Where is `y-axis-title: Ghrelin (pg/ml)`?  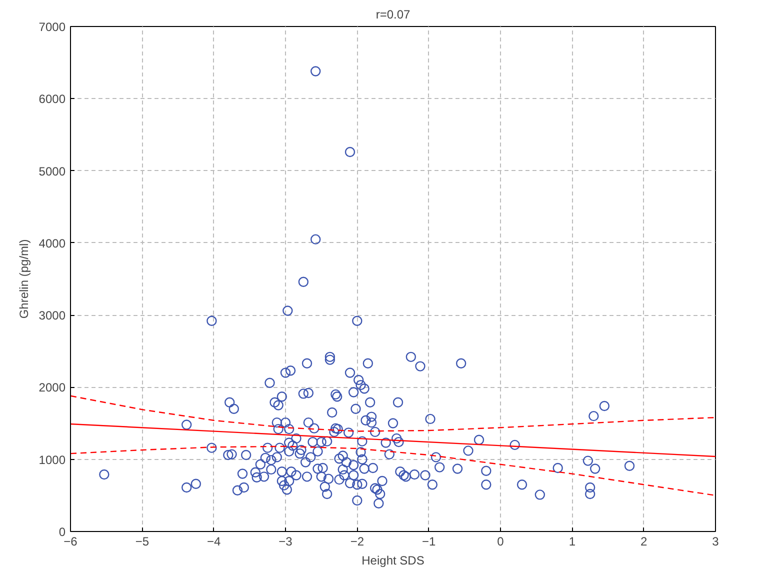 y-axis-title: Ghrelin (pg/ml) is located at coordinates (23, 279).